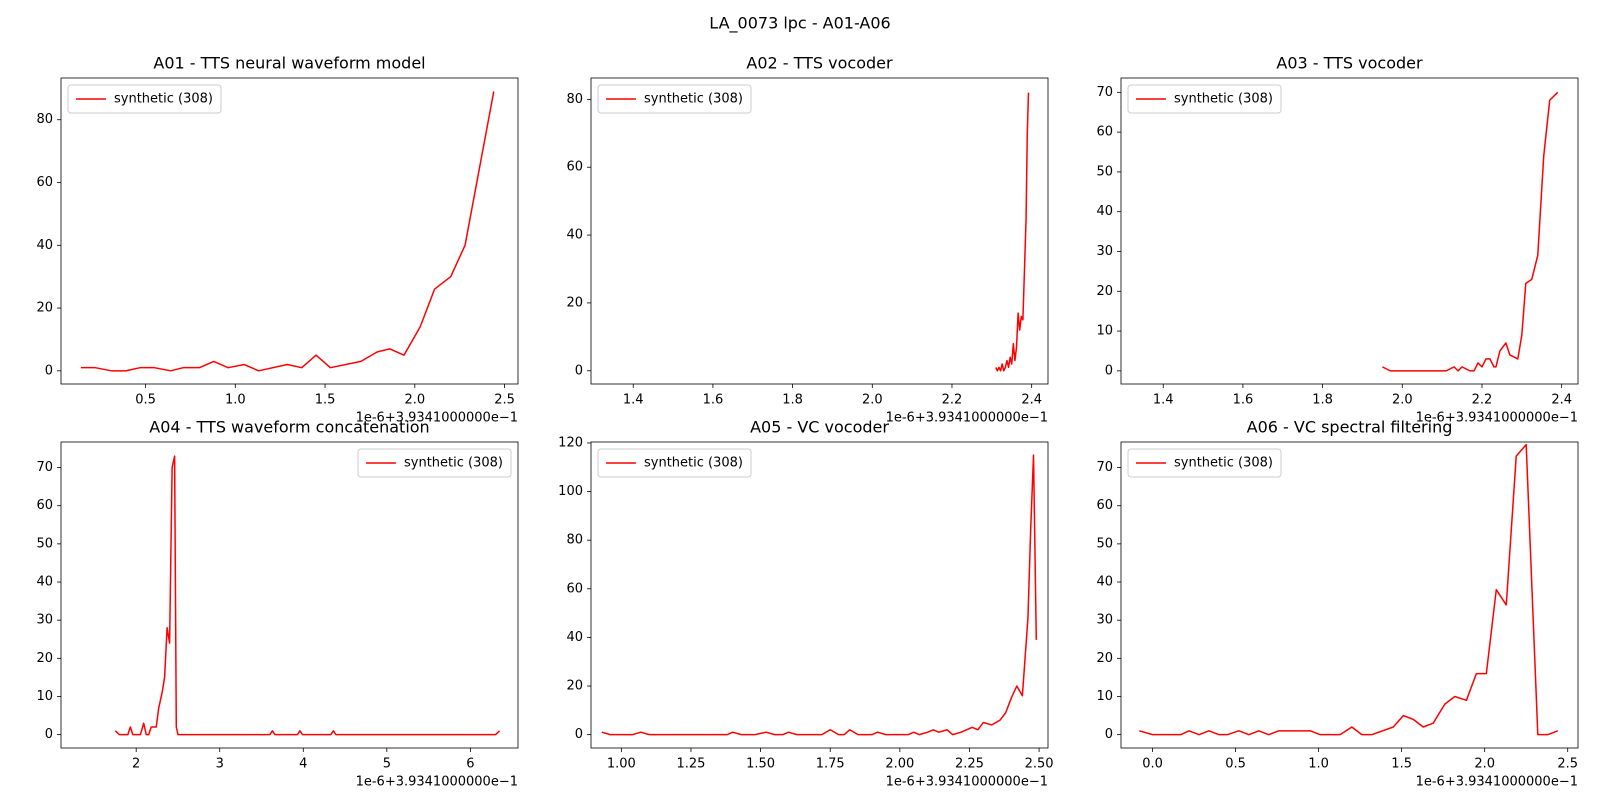 The height and width of the screenshot is (800, 1600). I want to click on subplot-title: A01 - TTS neural waveform model, so click(289, 63).